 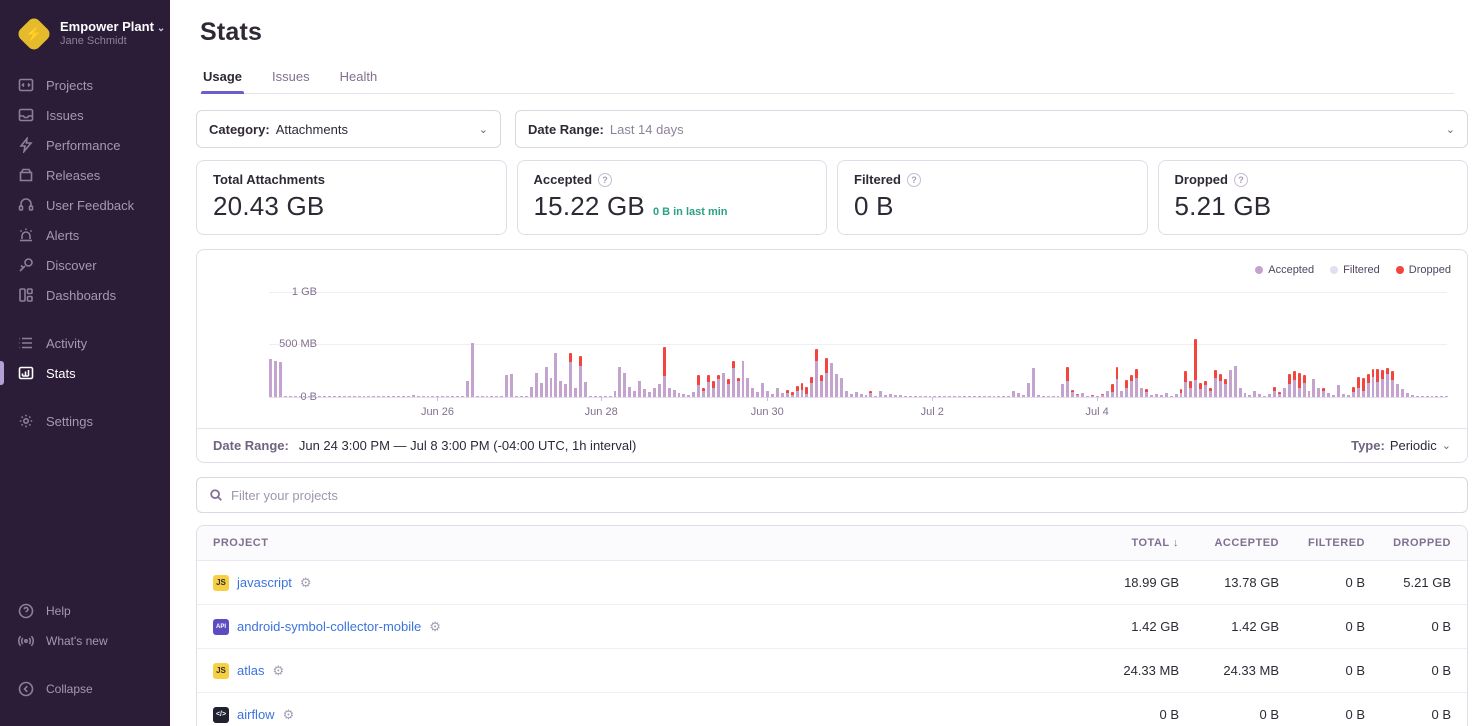 What do you see at coordinates (26, 115) in the screenshot?
I see `issues-icon` at bounding box center [26, 115].